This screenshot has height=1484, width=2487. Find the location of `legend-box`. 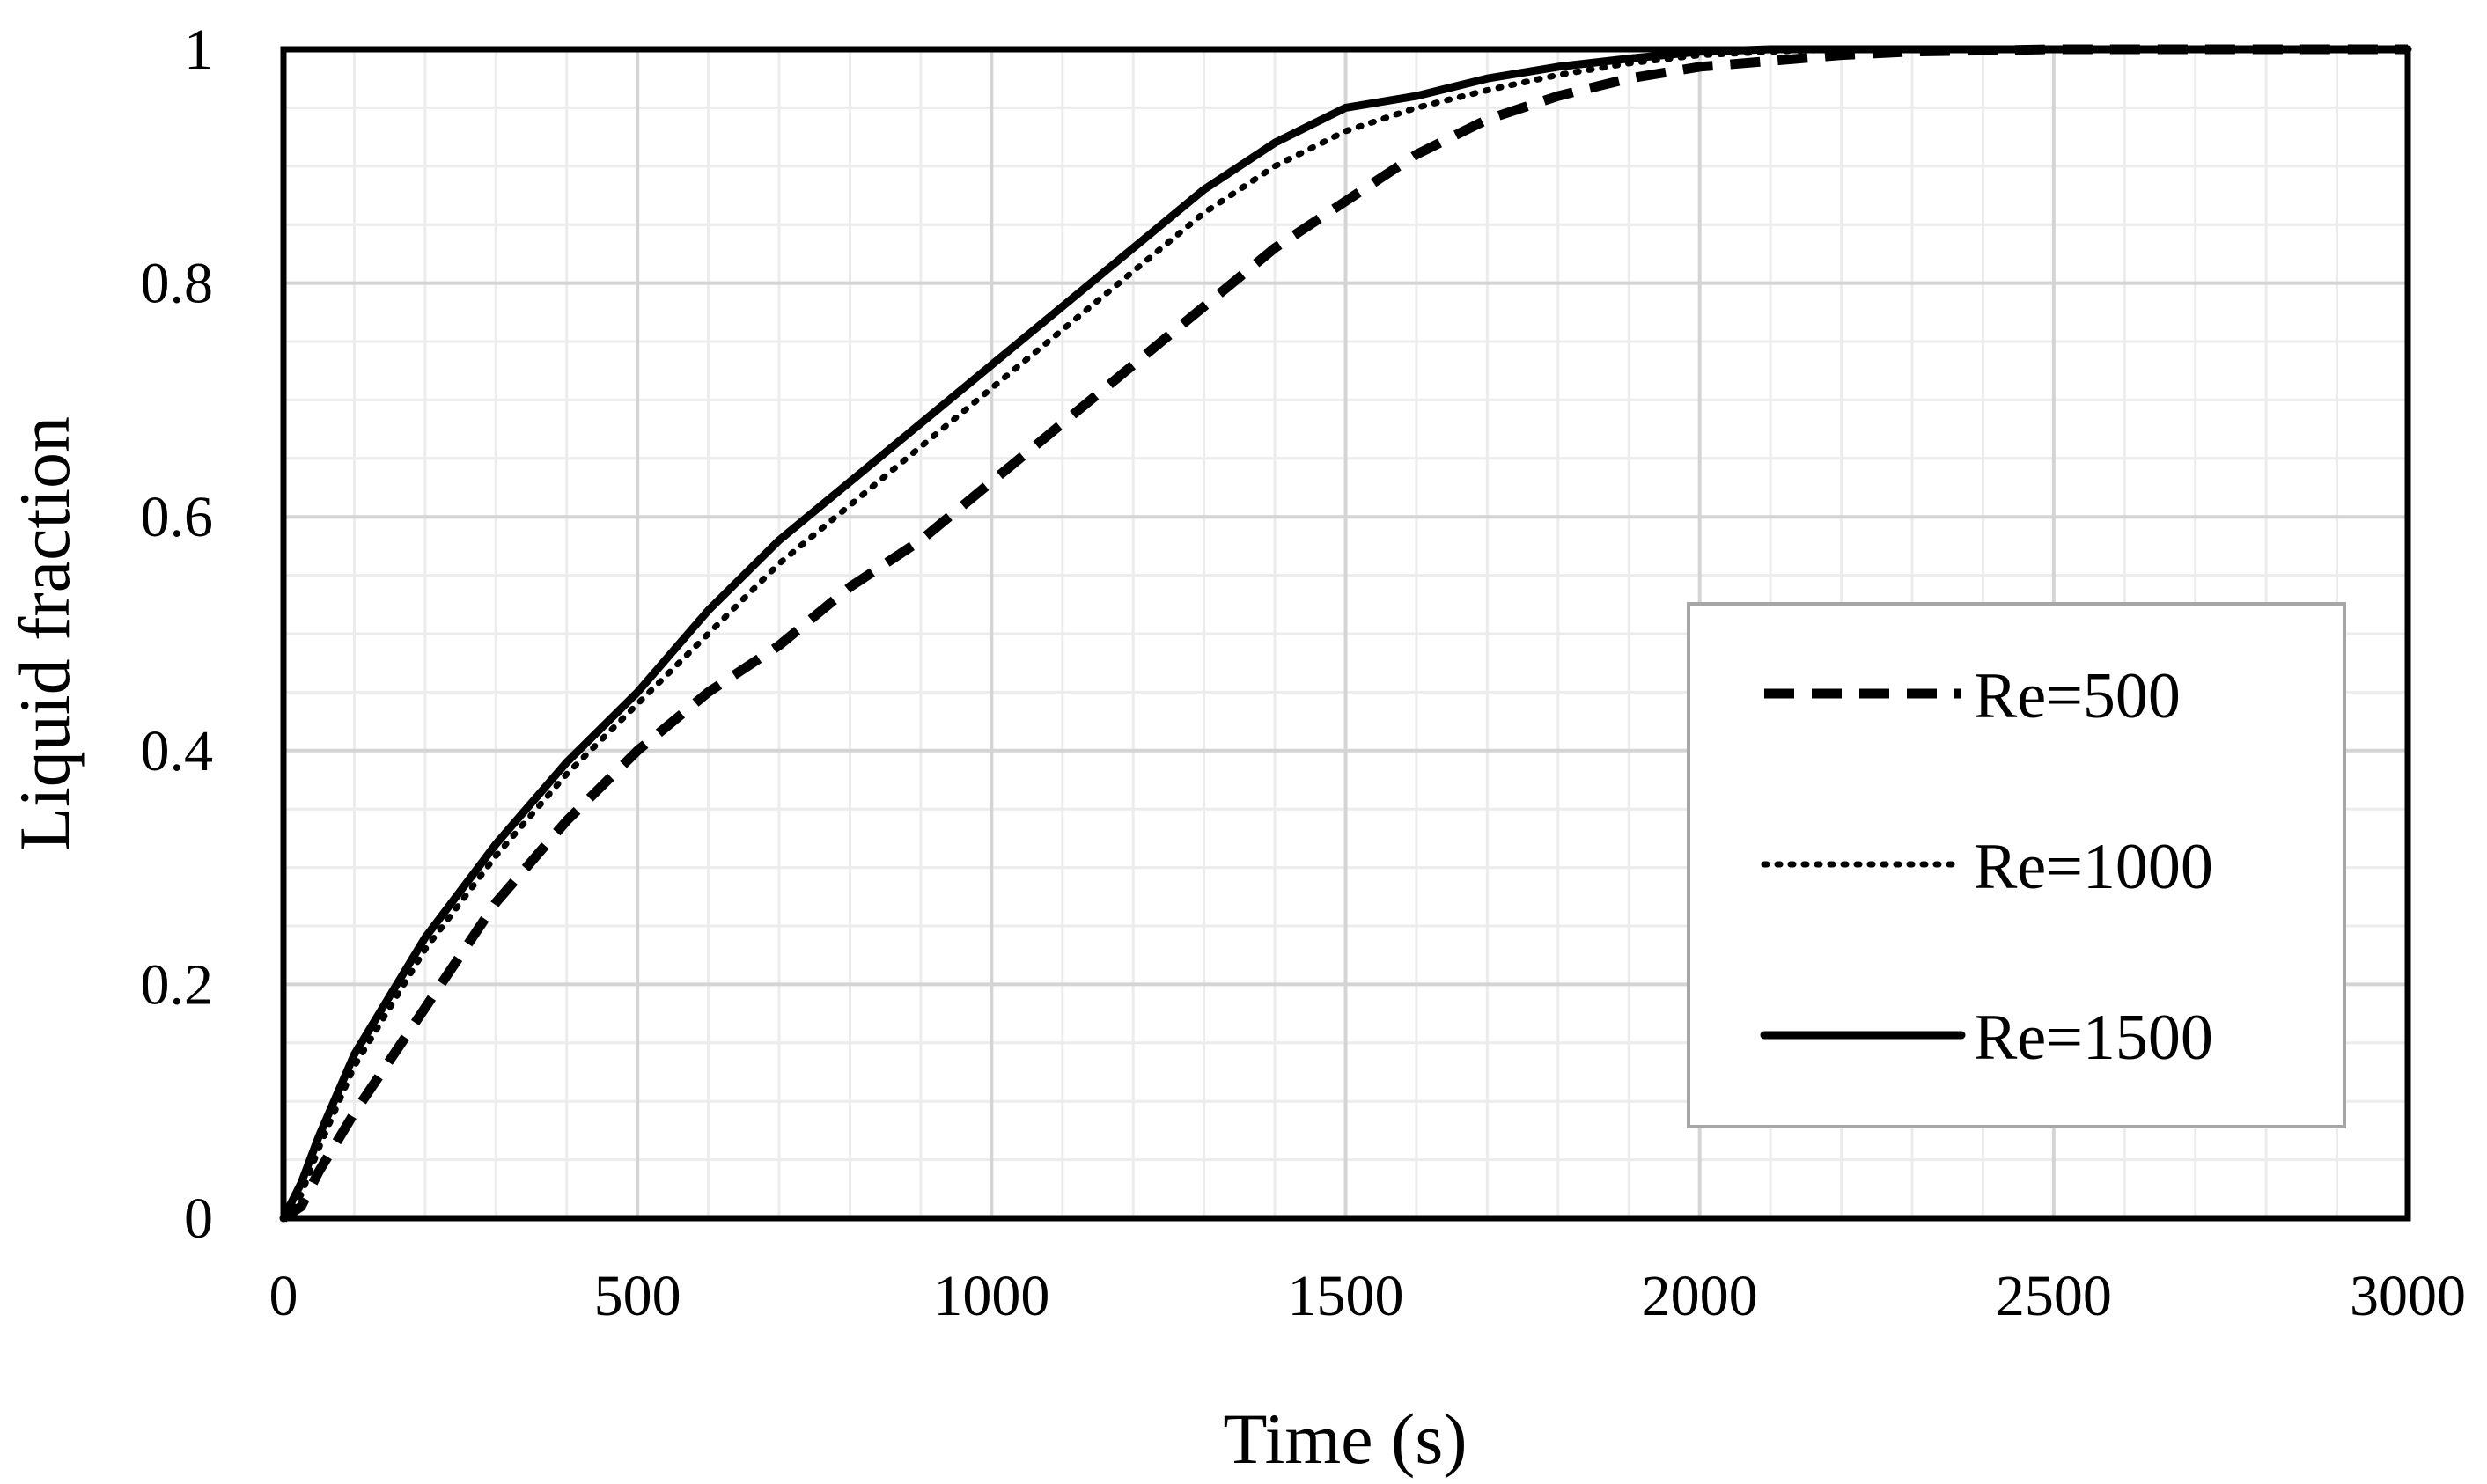

legend-box is located at coordinates (2016, 865).